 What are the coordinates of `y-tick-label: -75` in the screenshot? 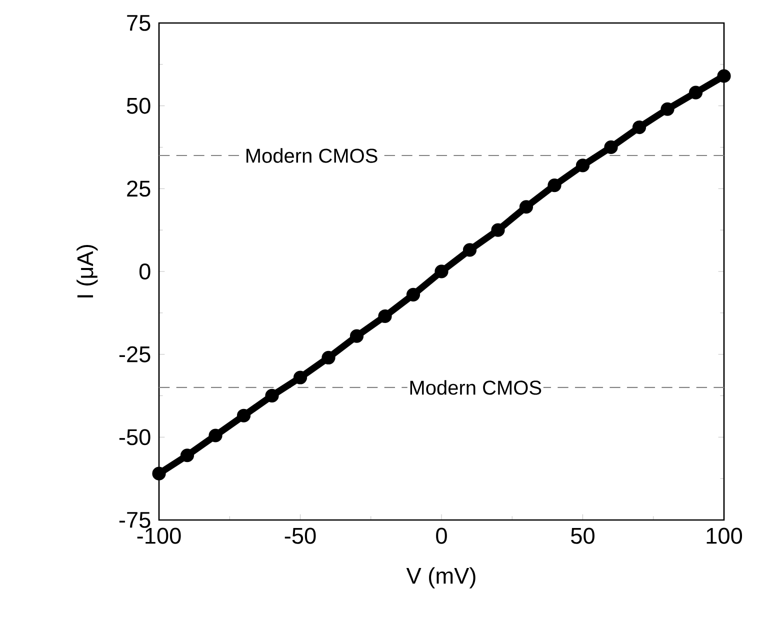 It's located at (134, 520).